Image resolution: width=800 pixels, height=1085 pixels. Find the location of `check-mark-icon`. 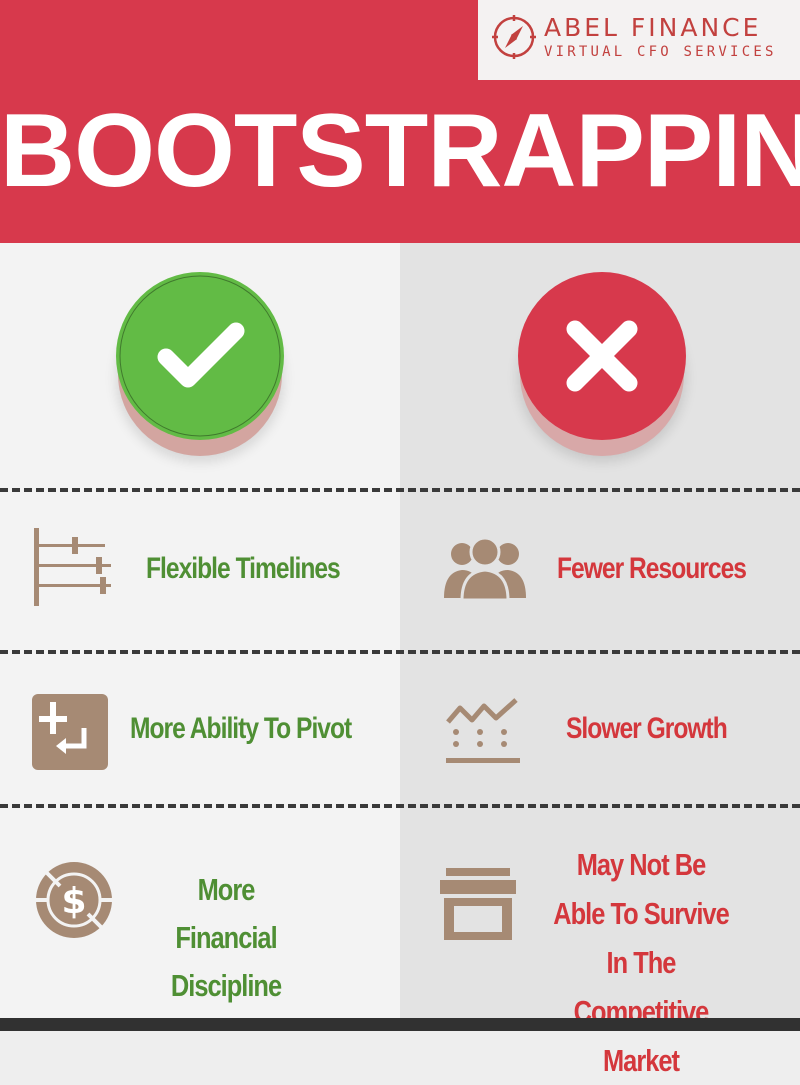

check-mark-icon is located at coordinates (200, 356).